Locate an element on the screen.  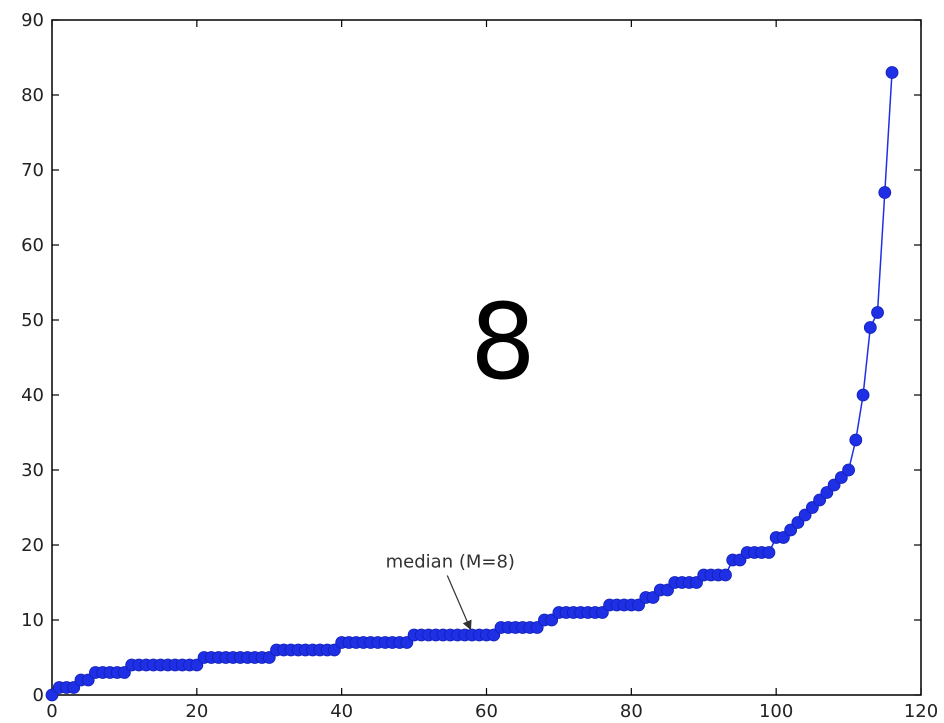
x-tick-label: 80 is located at coordinates (631, 711).